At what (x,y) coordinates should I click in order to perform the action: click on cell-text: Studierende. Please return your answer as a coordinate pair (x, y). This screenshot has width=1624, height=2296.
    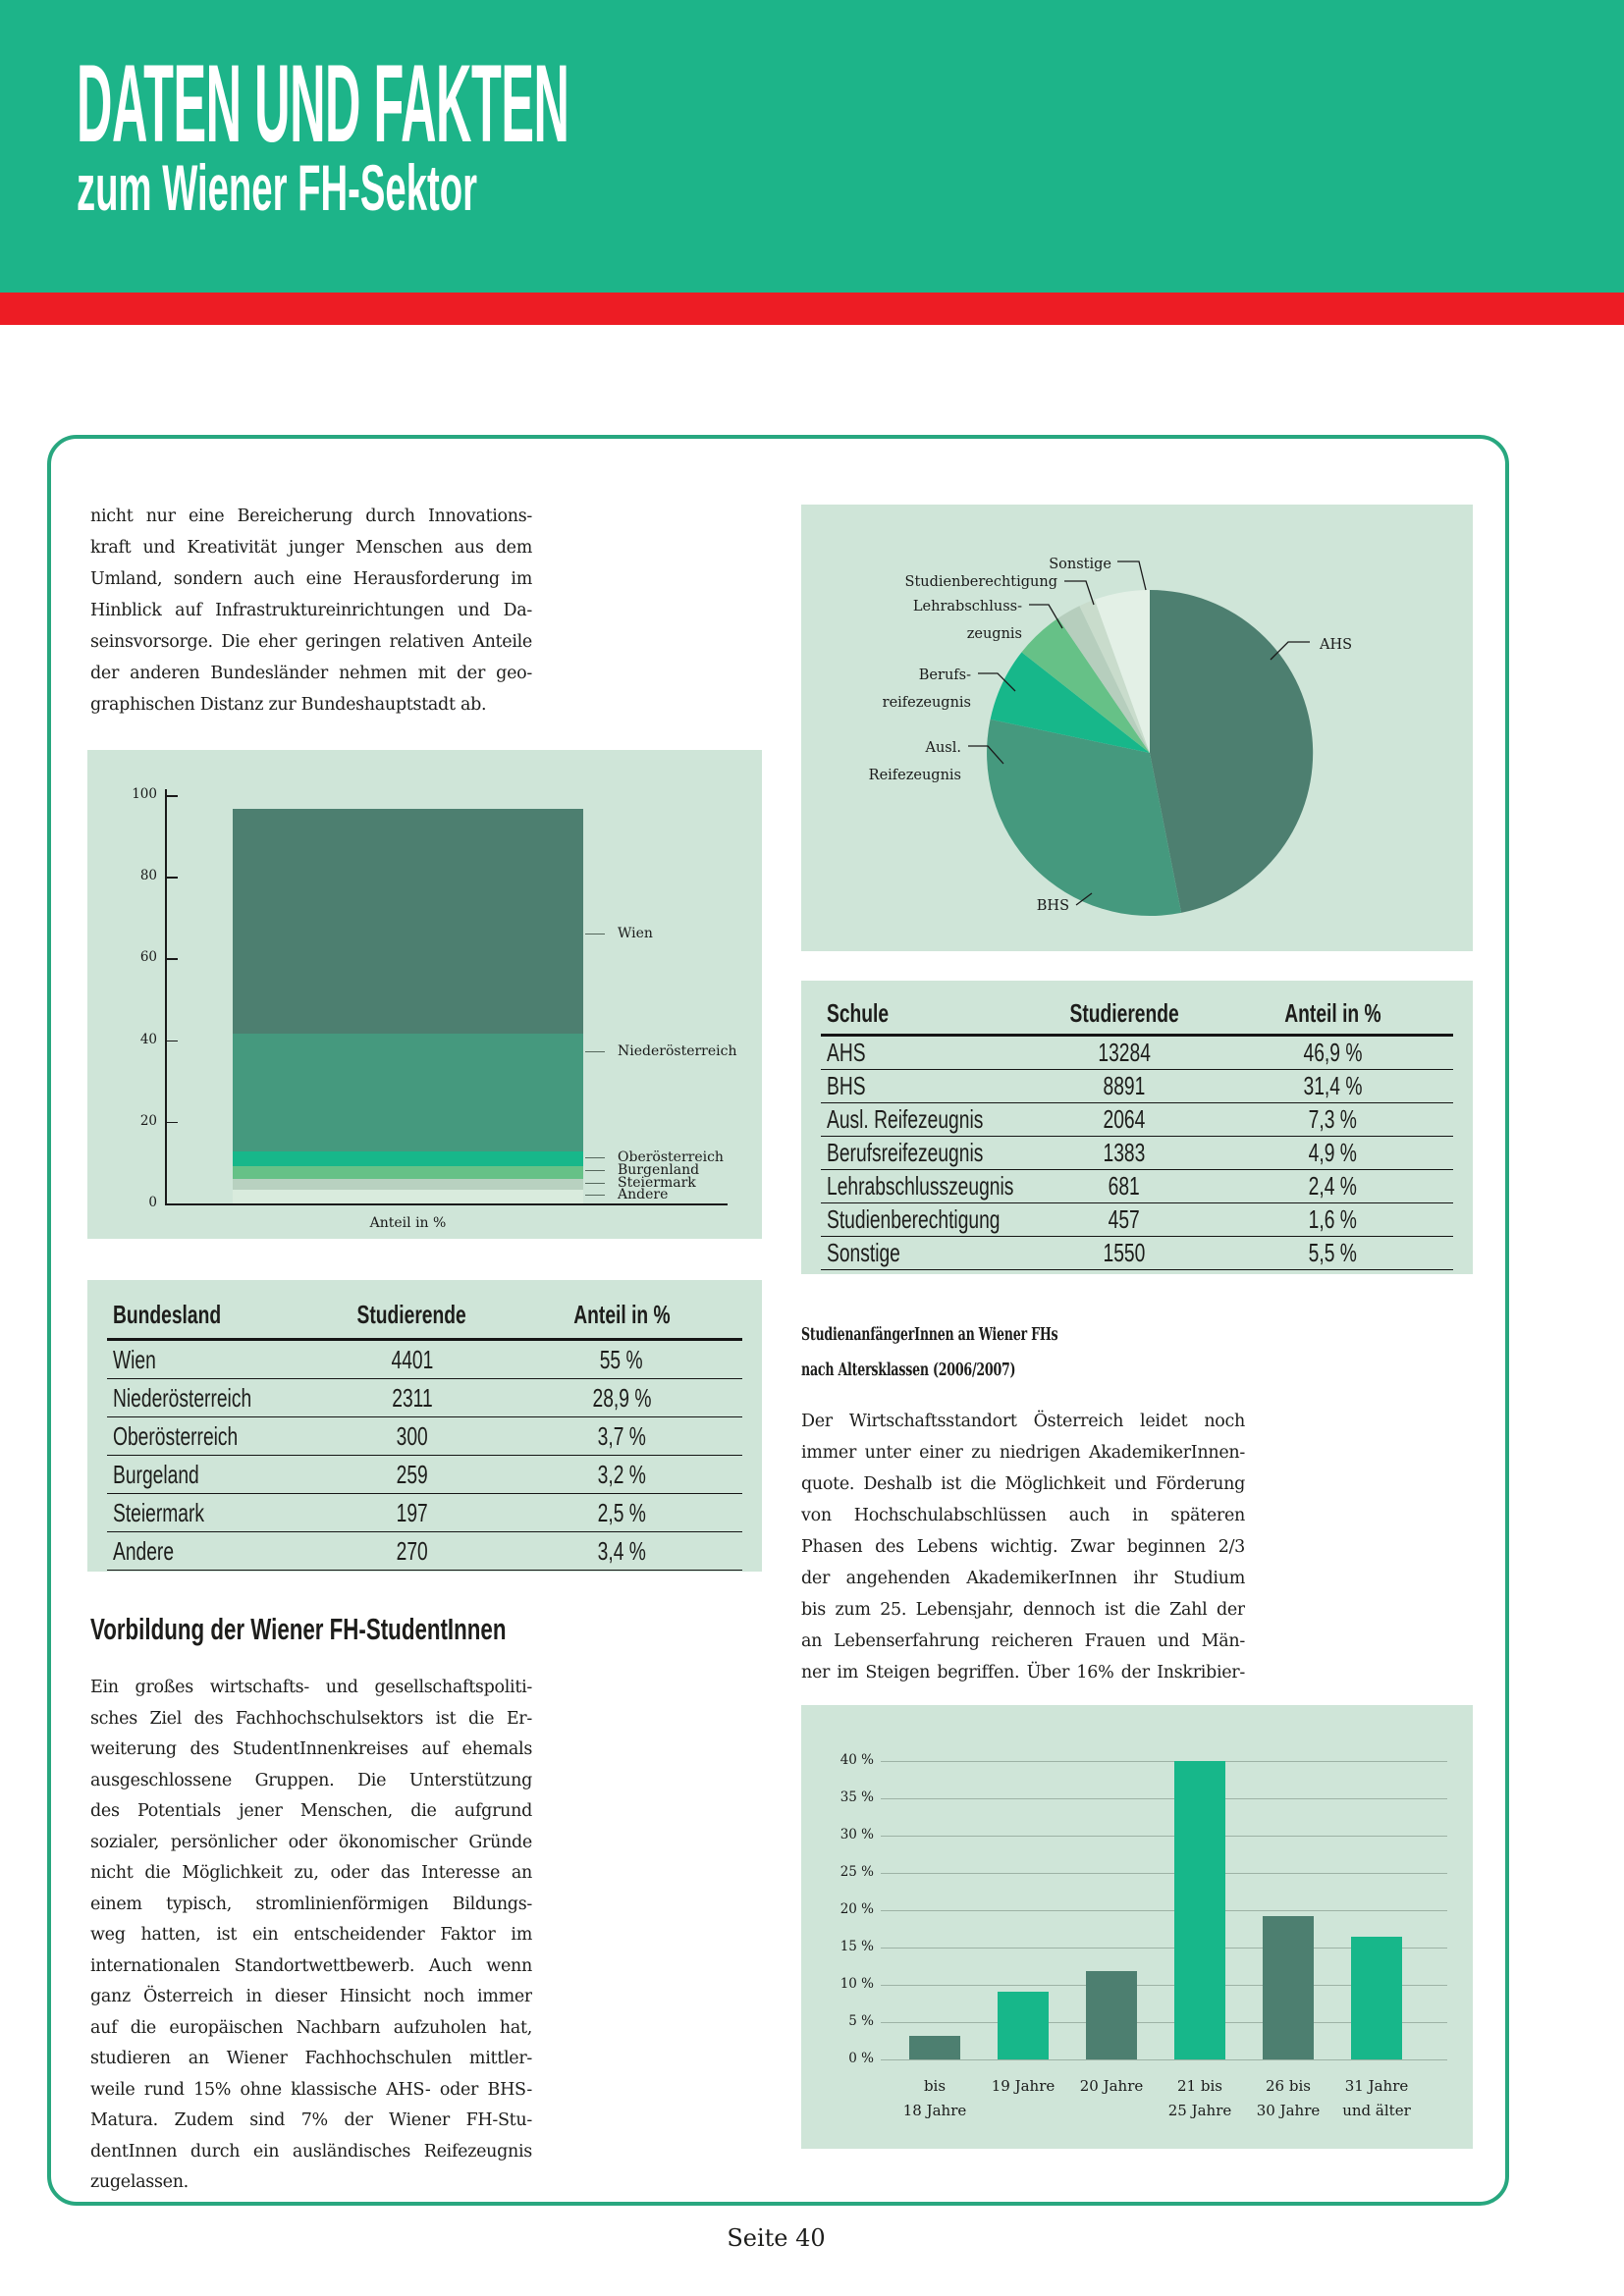
    Looking at the image, I should click on (1124, 1012).